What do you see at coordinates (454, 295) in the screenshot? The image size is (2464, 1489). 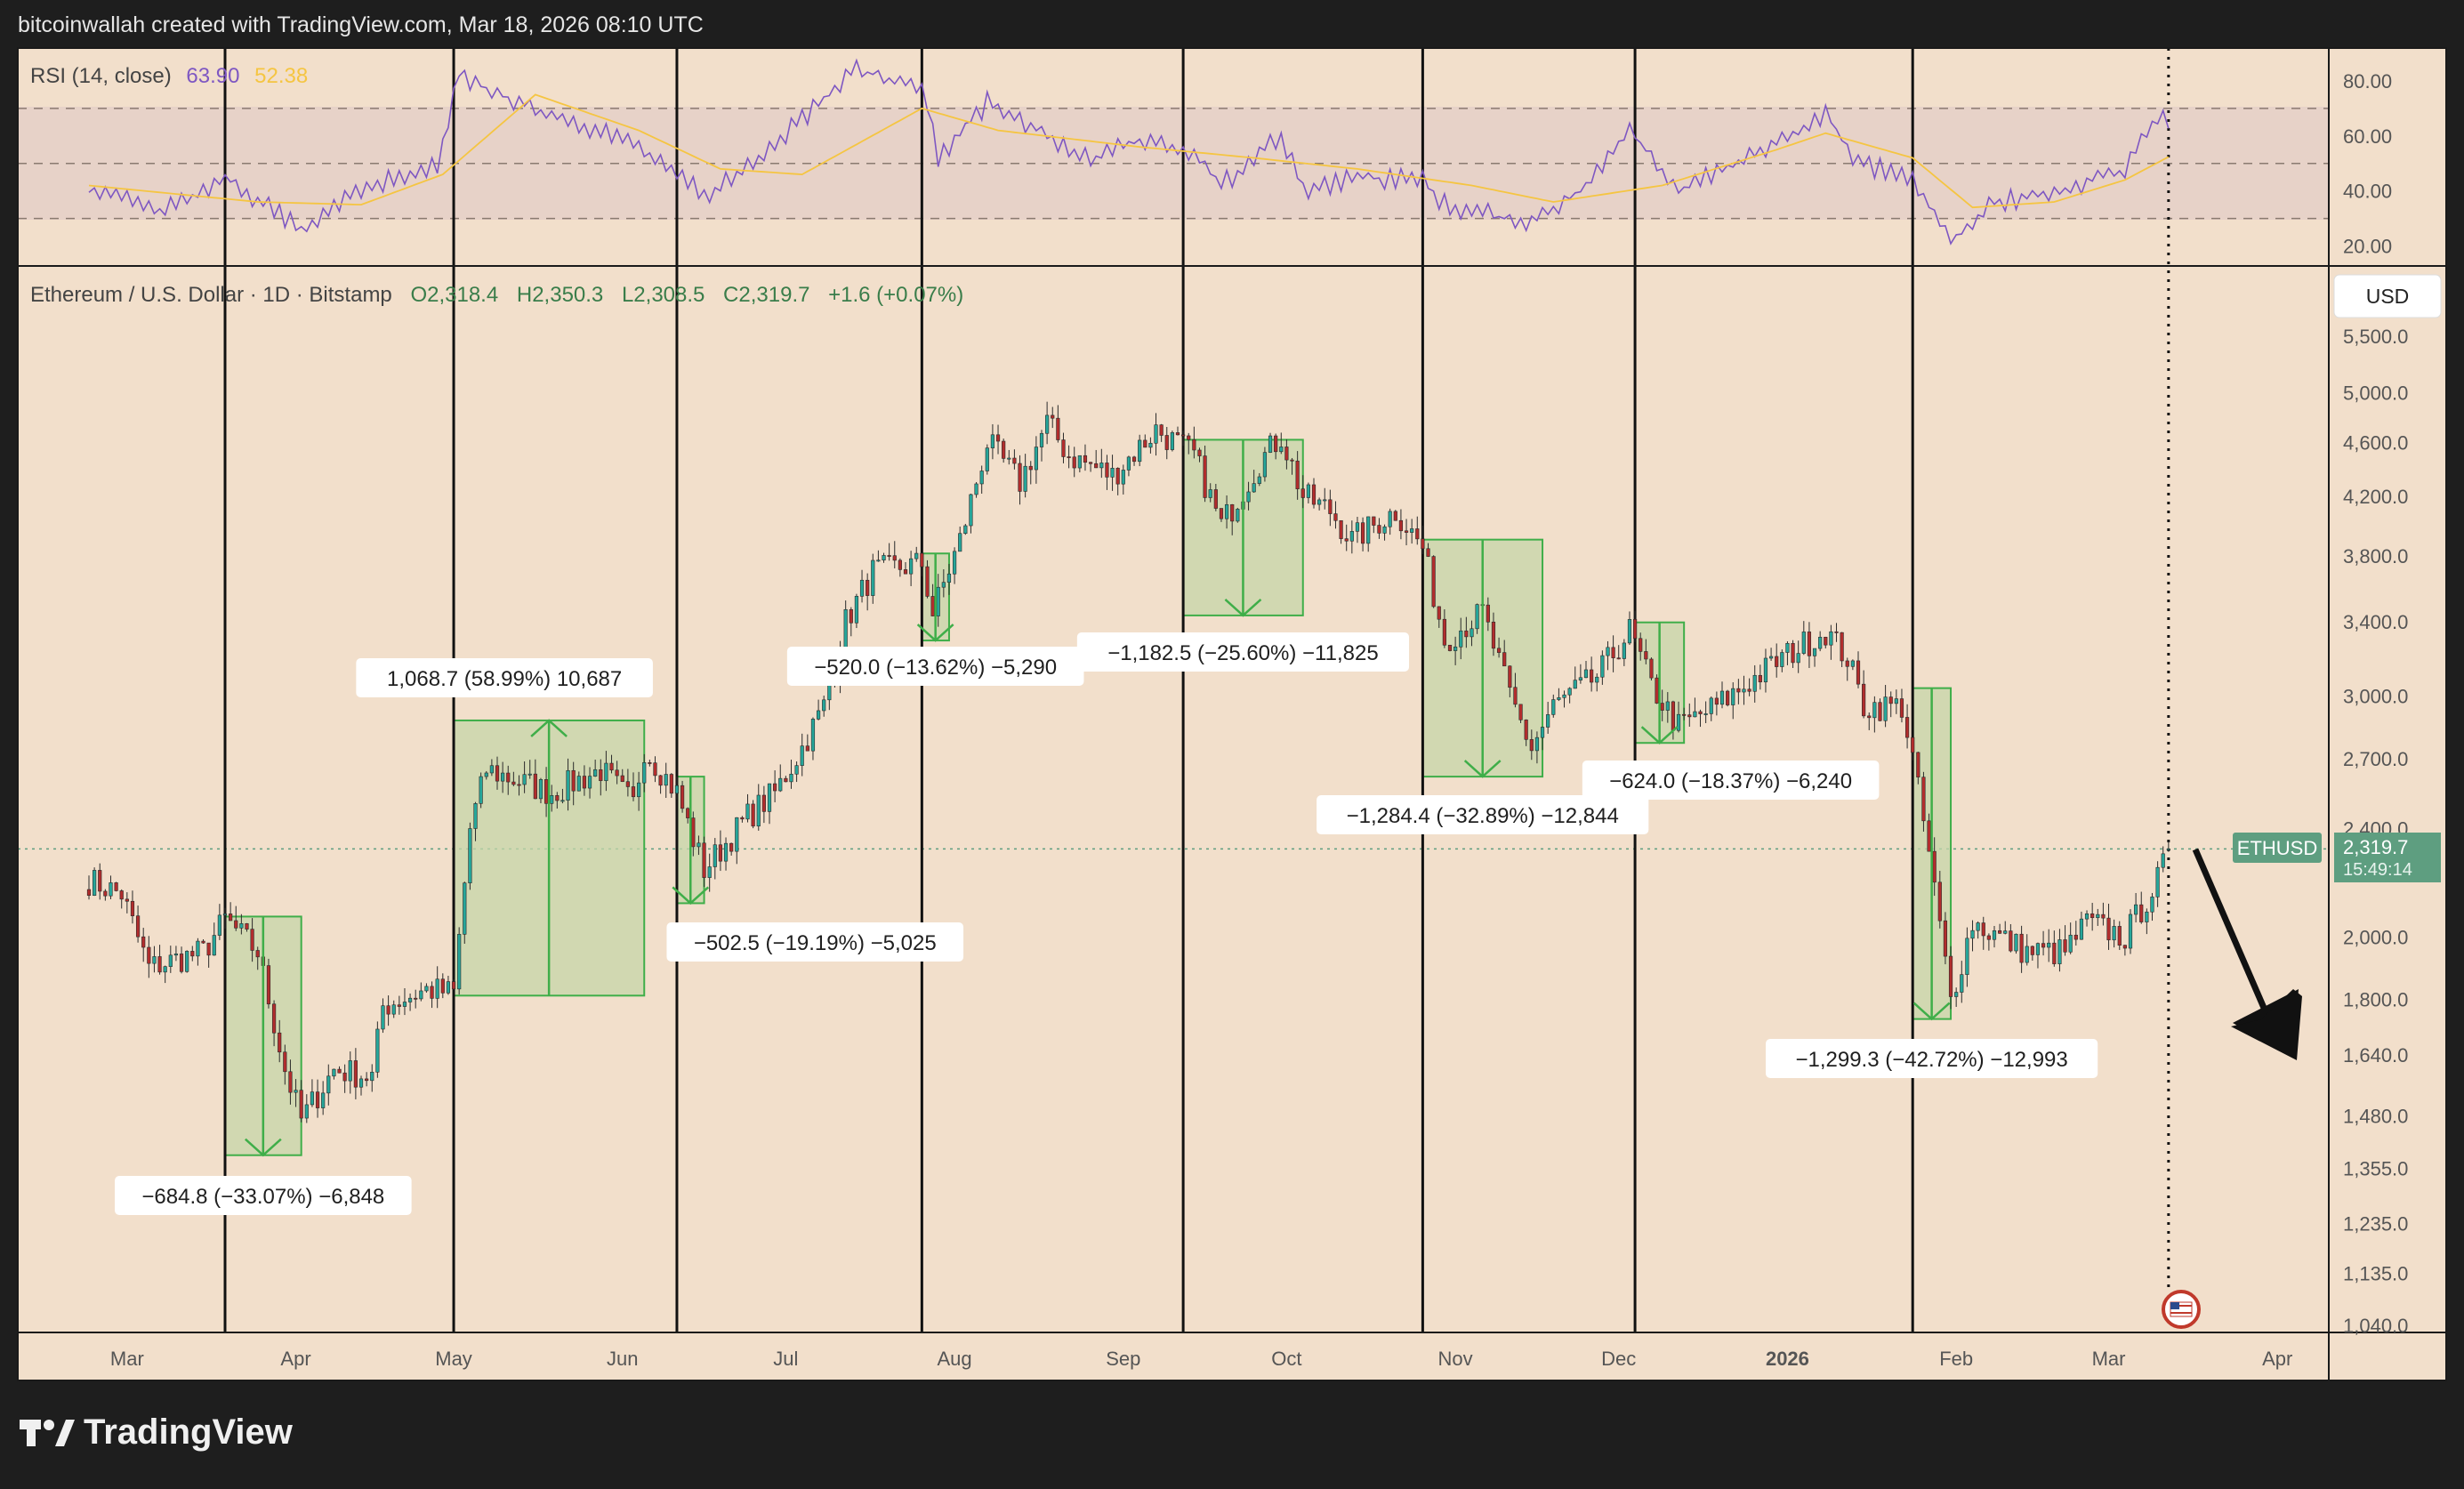 I see `legend-open: O2,318.4` at bounding box center [454, 295].